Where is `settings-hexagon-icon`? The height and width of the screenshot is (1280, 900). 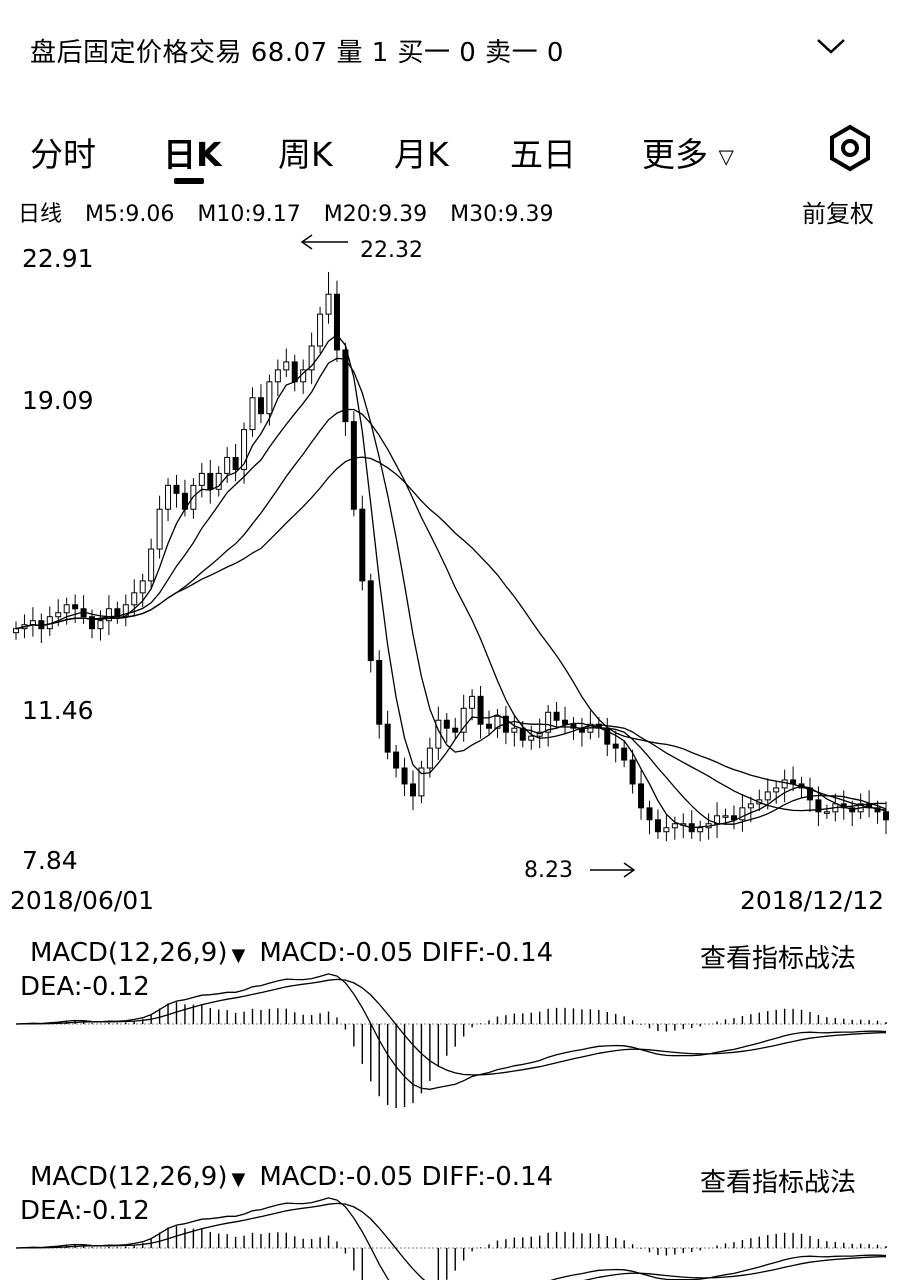
settings-hexagon-icon is located at coordinates (850, 148).